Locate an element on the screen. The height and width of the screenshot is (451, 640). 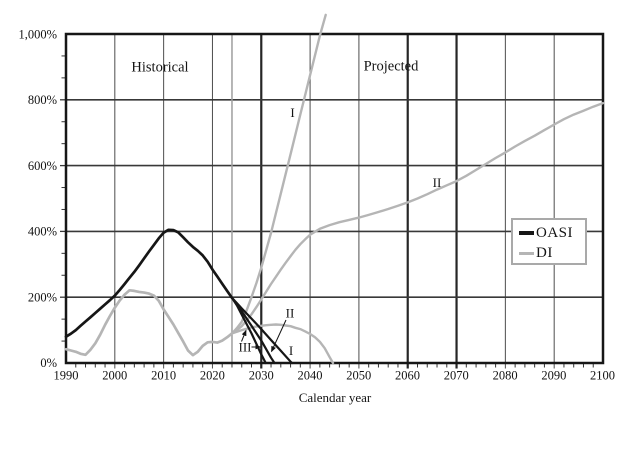
x-tick-label-2000: 2000 is located at coordinates (114, 376).